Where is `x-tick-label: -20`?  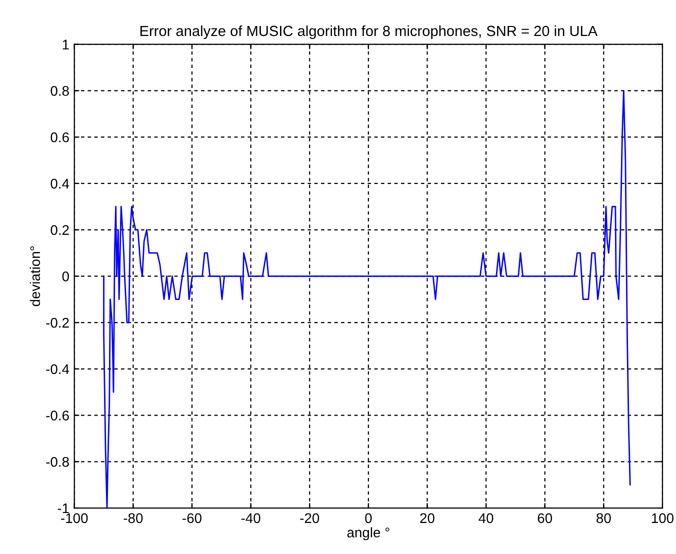 x-tick-label: -20 is located at coordinates (310, 518).